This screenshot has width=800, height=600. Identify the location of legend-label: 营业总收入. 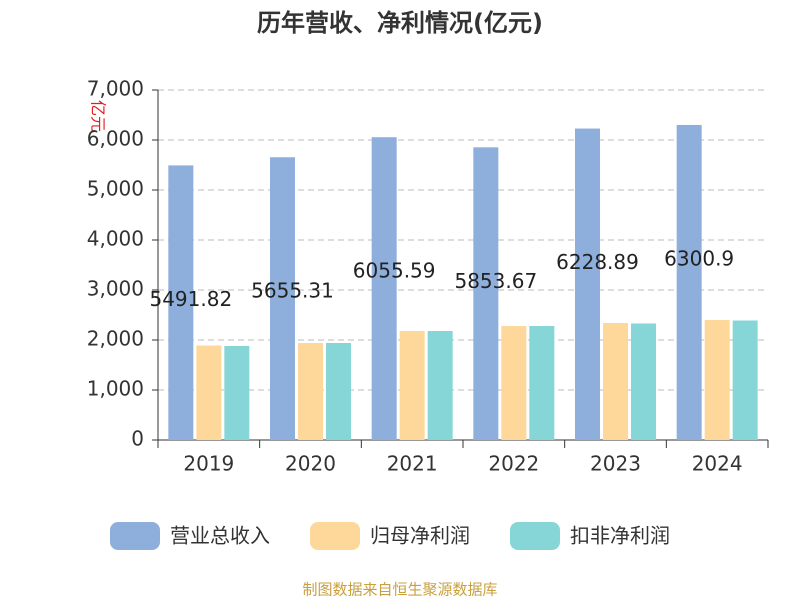
(220, 536).